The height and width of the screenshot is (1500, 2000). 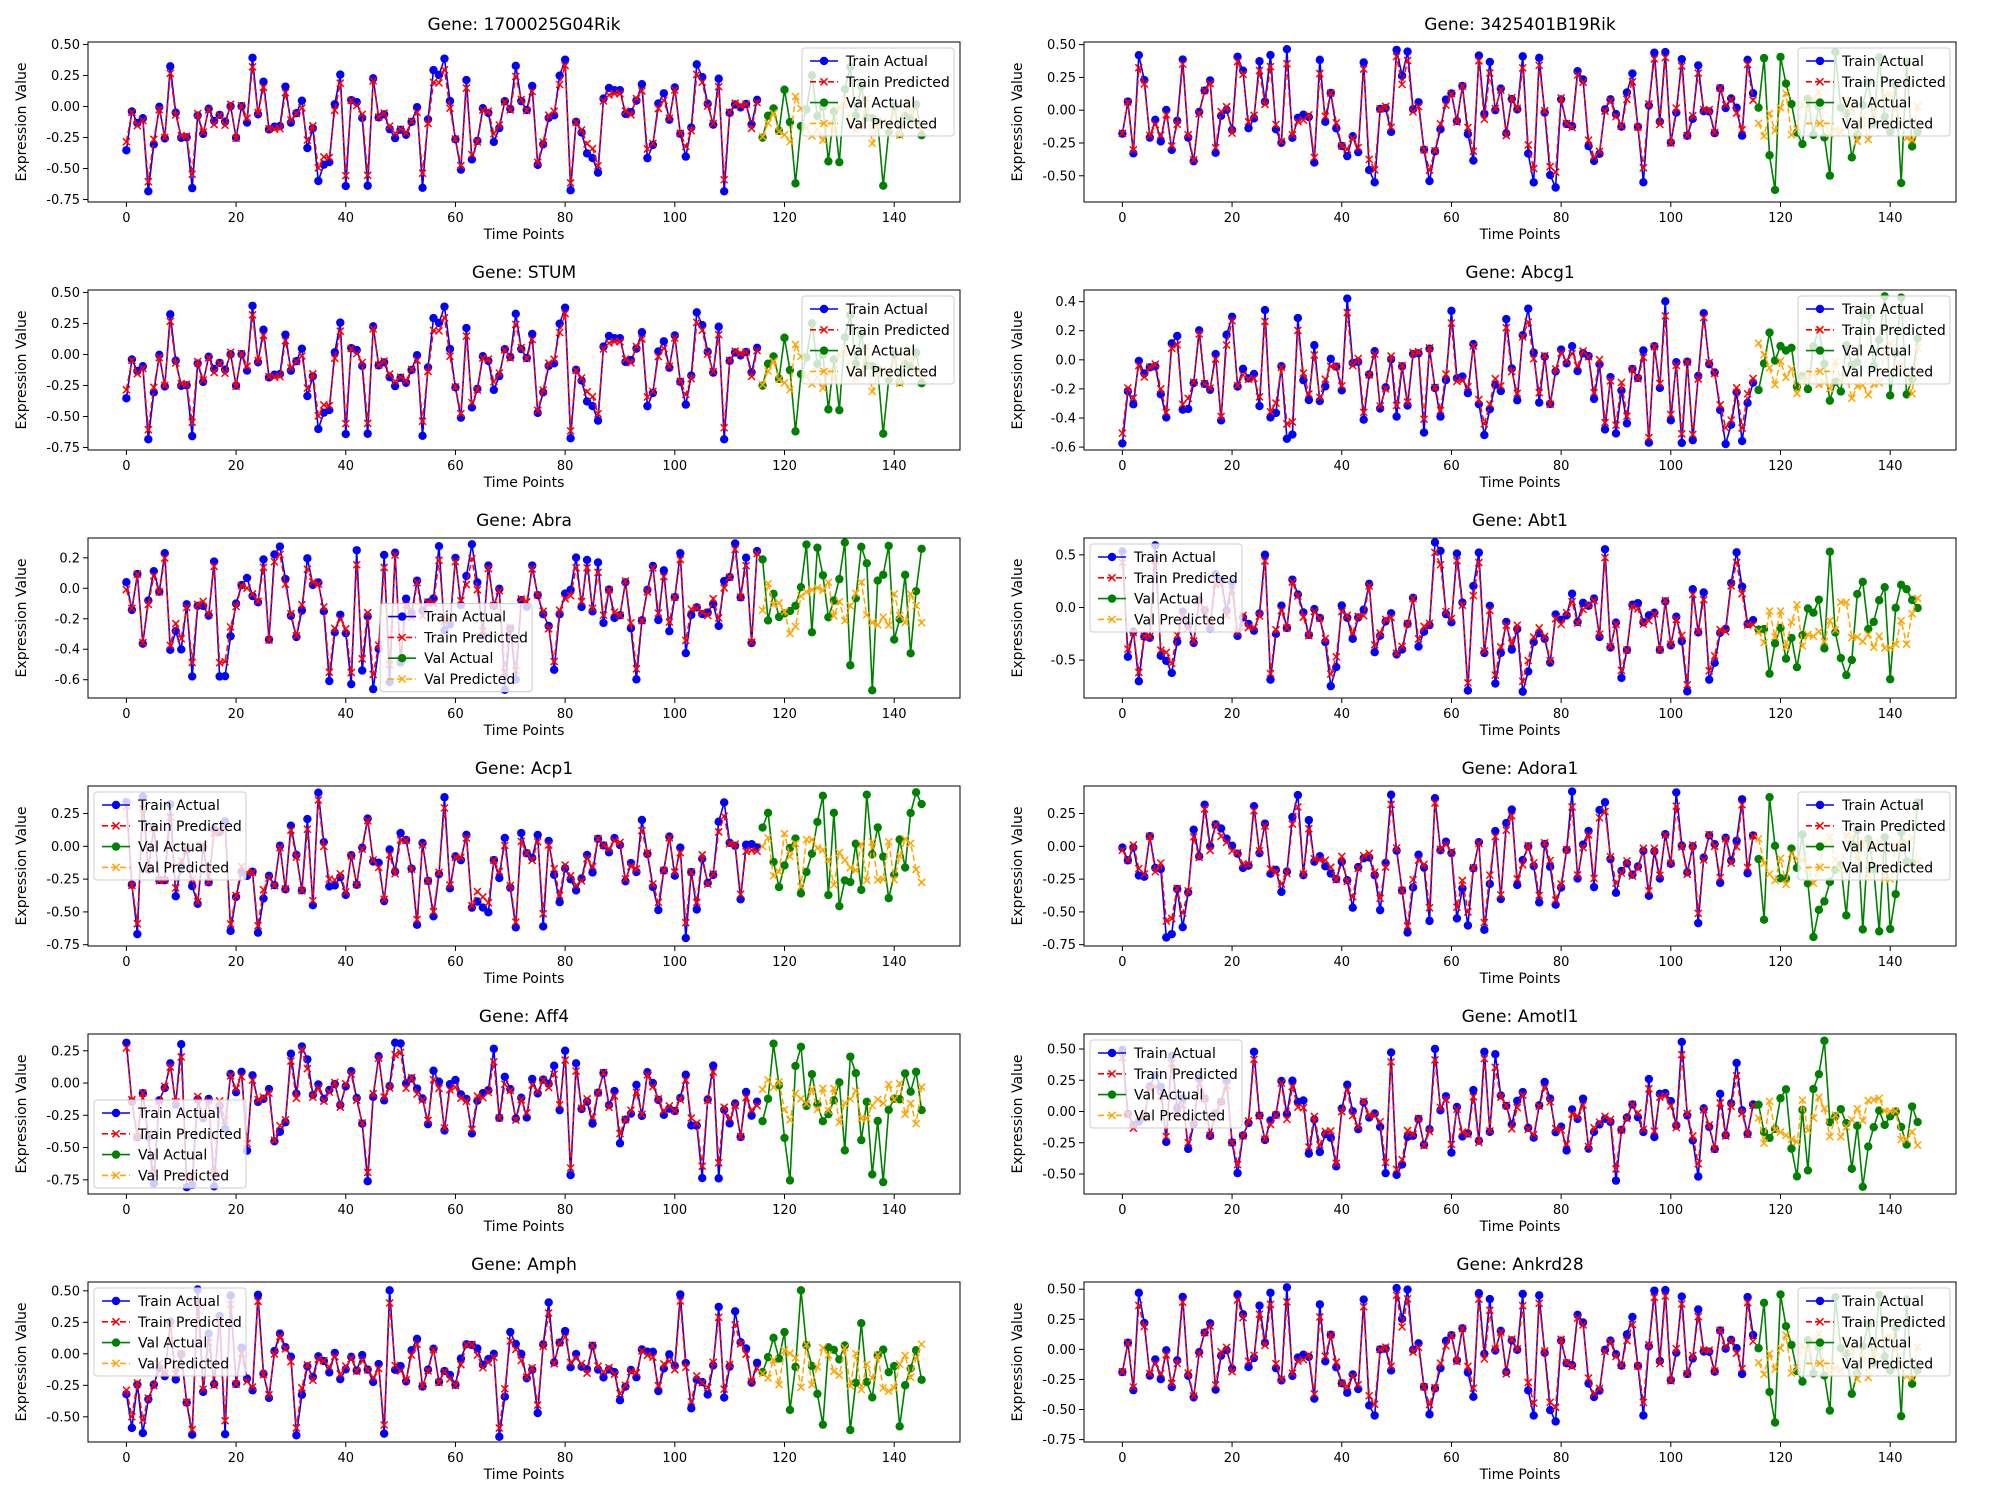 What do you see at coordinates (345, 714) in the screenshot?
I see `x-tick-label: 40` at bounding box center [345, 714].